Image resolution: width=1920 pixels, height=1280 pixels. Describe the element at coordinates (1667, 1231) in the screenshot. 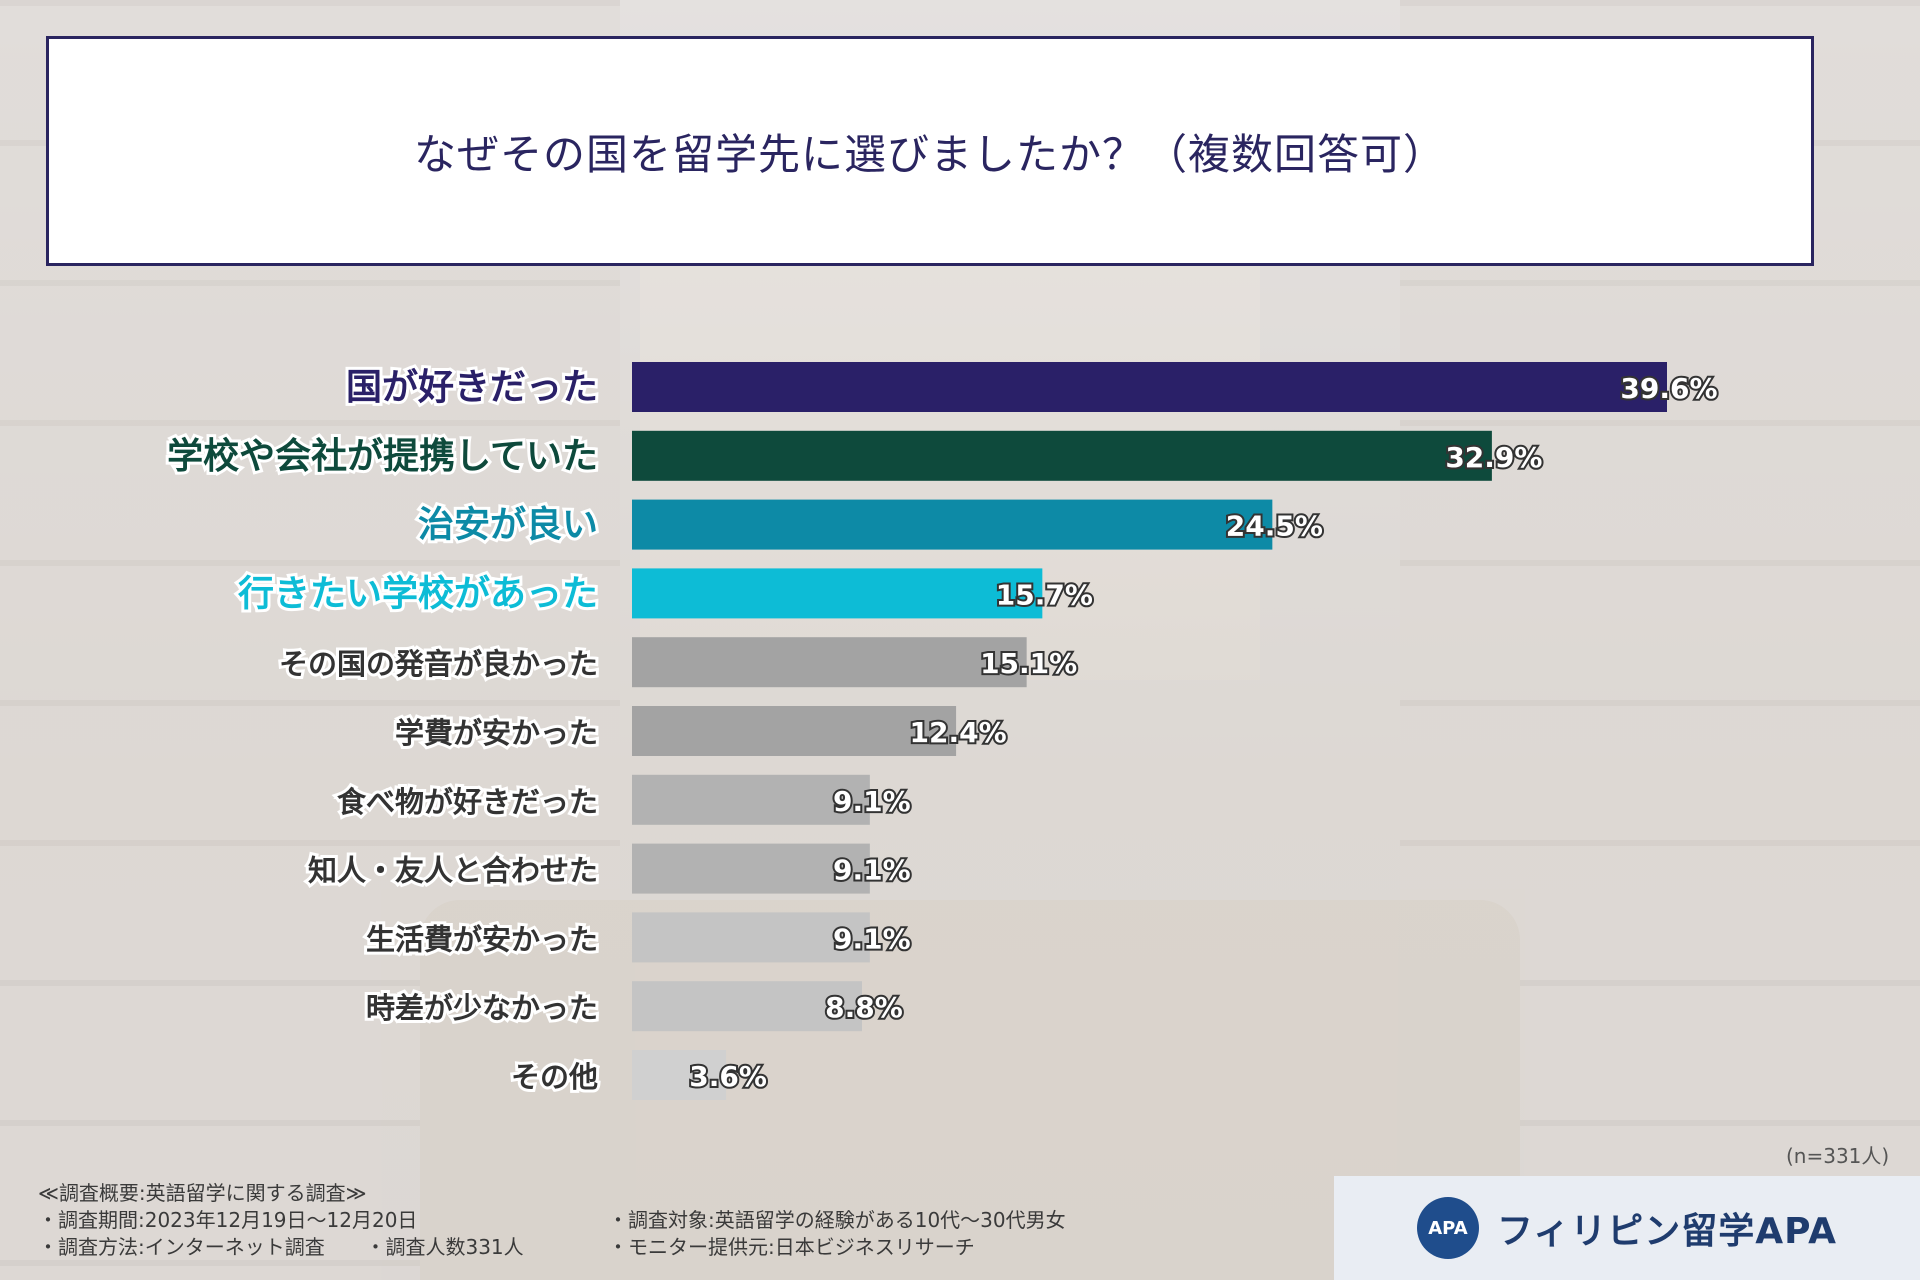

I see `brand-name: フィリピン留学APA` at that location.